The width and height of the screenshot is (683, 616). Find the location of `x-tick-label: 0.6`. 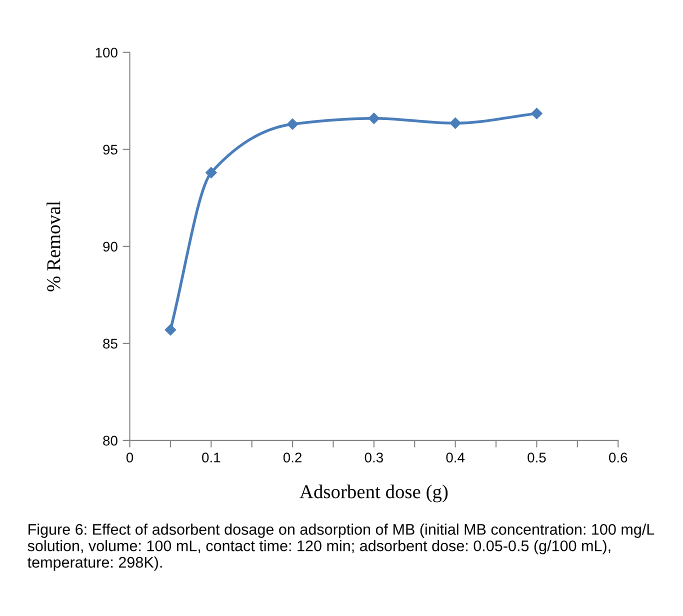

x-tick-label: 0.6 is located at coordinates (618, 457).